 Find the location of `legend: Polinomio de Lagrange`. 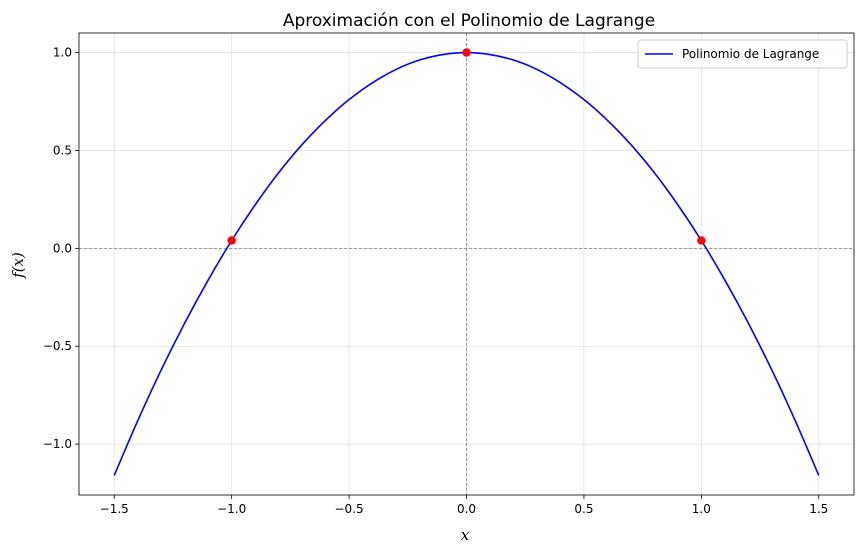

legend: Polinomio de Lagrange is located at coordinates (742, 54).